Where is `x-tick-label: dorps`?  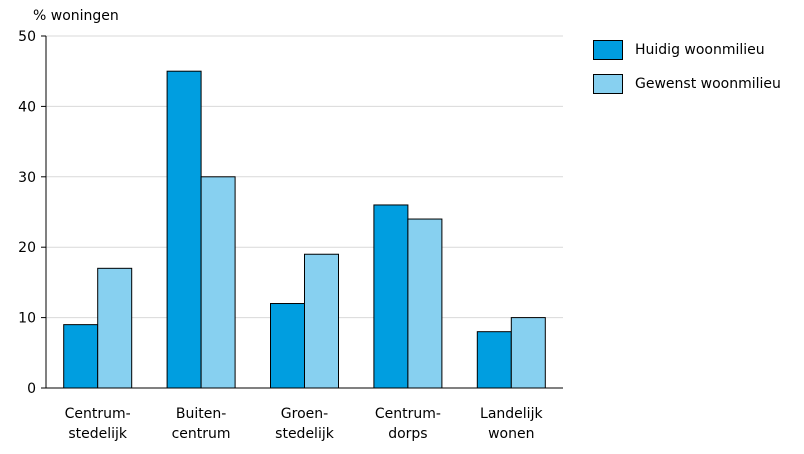 x-tick-label: dorps is located at coordinates (407, 434).